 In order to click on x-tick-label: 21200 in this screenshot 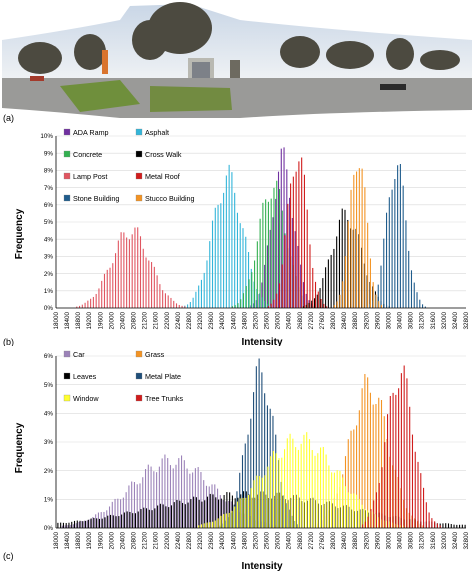, I will do `click(145, 321)`.